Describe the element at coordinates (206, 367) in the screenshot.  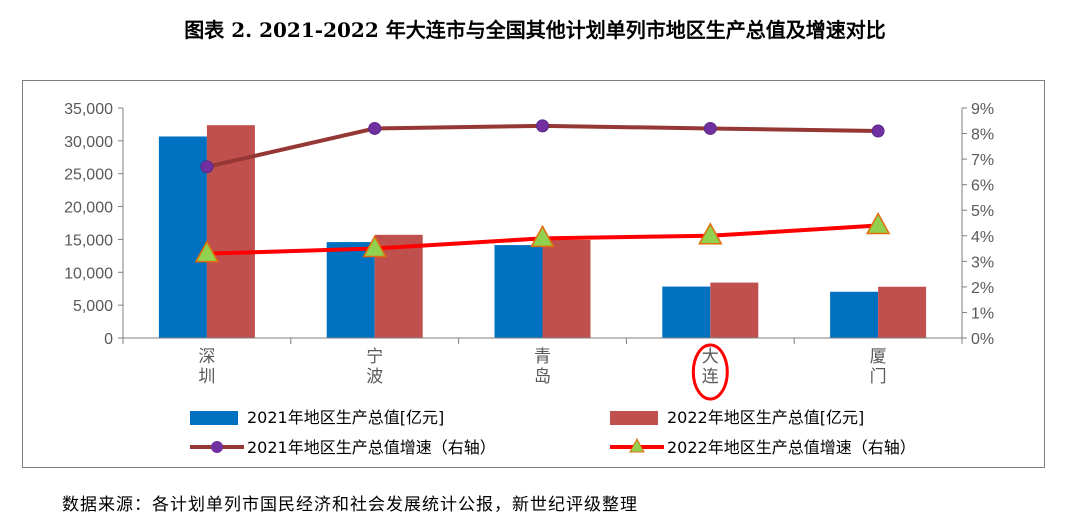
I see `category-label: 深圳` at that location.